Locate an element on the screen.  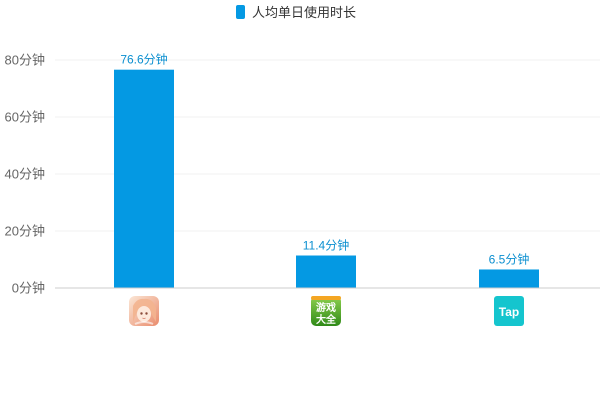
taptap-icon-text: Tap is located at coordinates (509, 312).